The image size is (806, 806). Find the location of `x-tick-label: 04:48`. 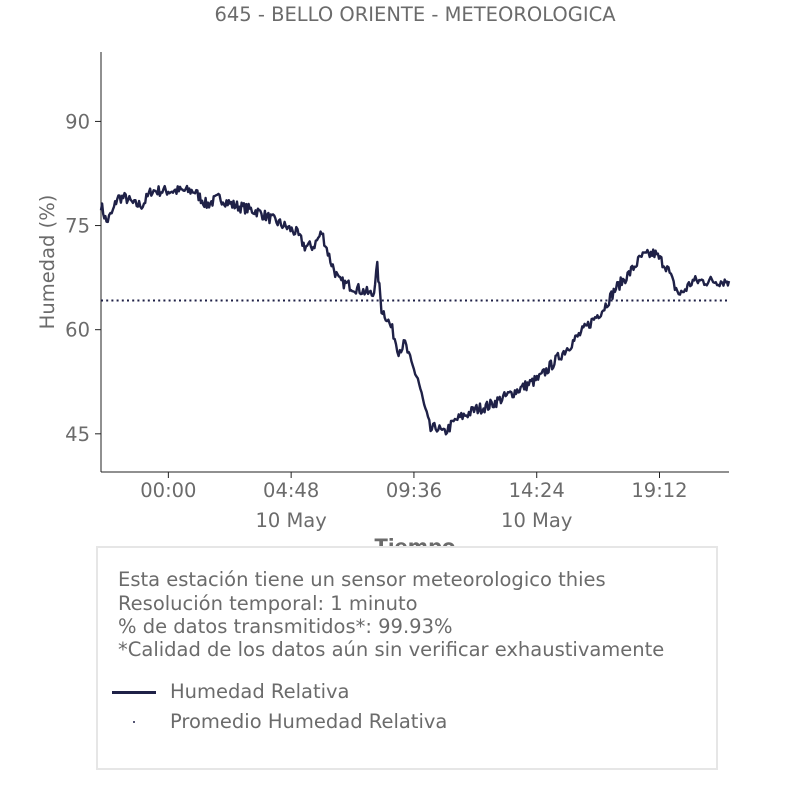

x-tick-label: 04:48 is located at coordinates (291, 490).